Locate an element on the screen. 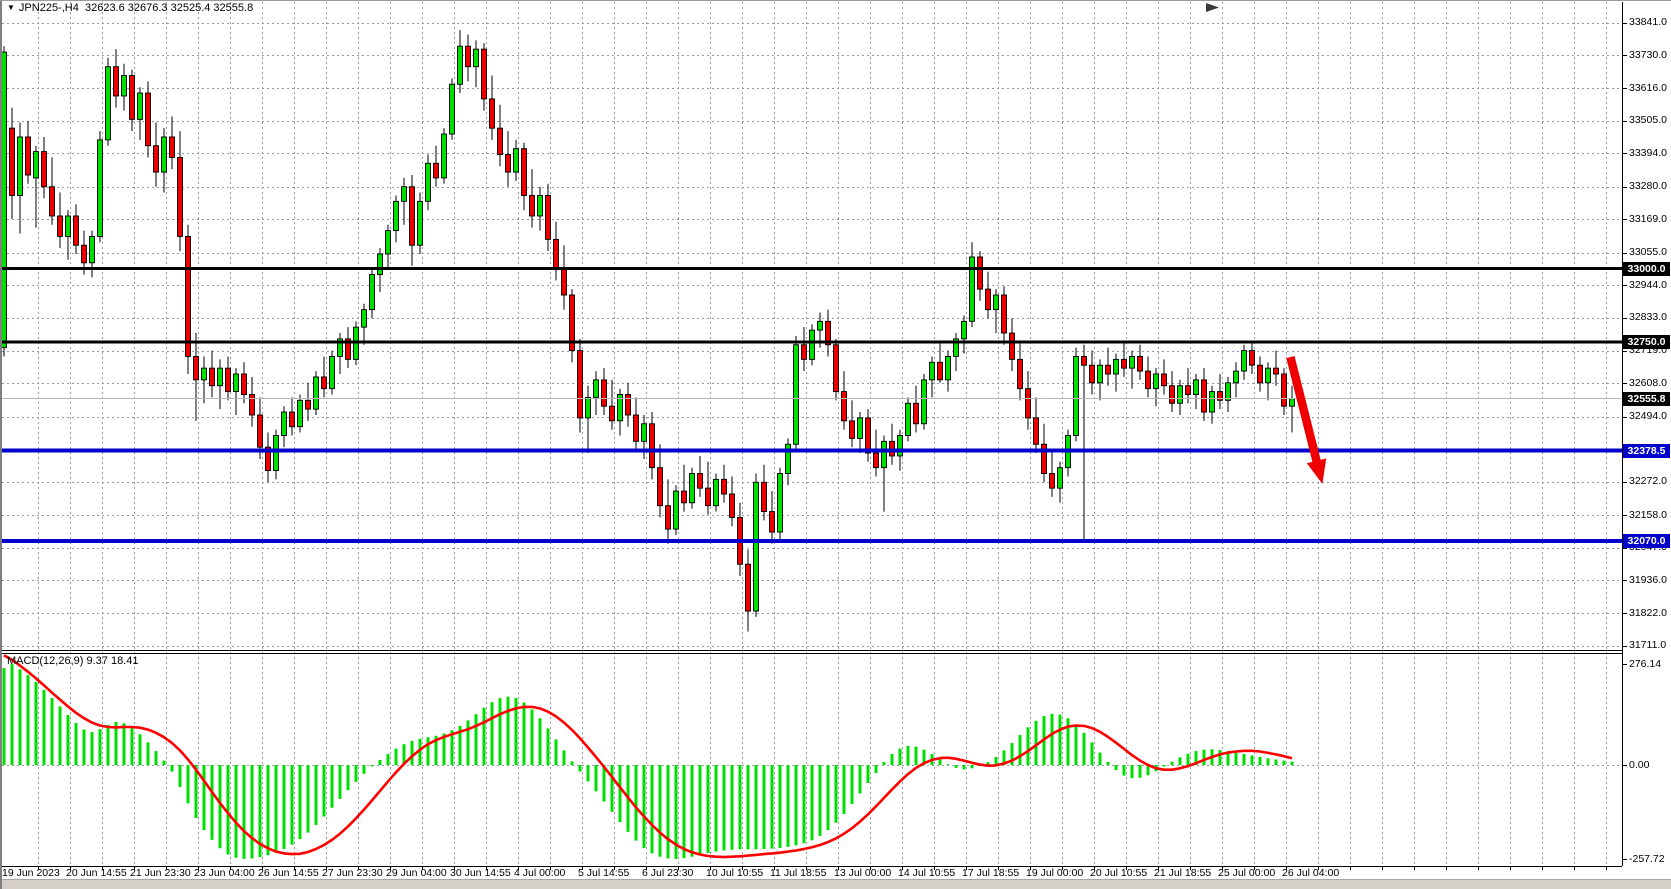  chart-symbol-timeframe: JPN225-,H4 is located at coordinates (48, 8).